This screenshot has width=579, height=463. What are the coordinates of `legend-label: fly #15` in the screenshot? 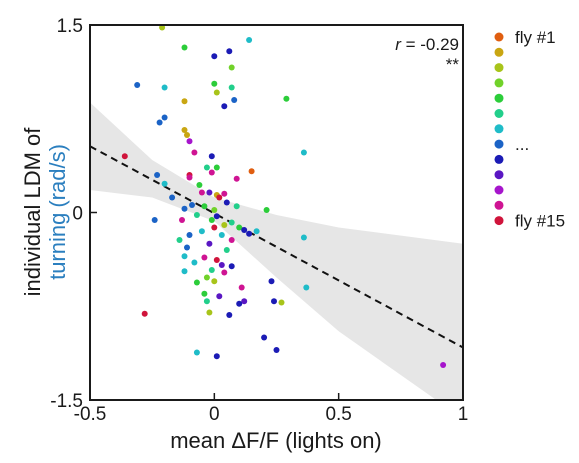 It's located at (540, 221).